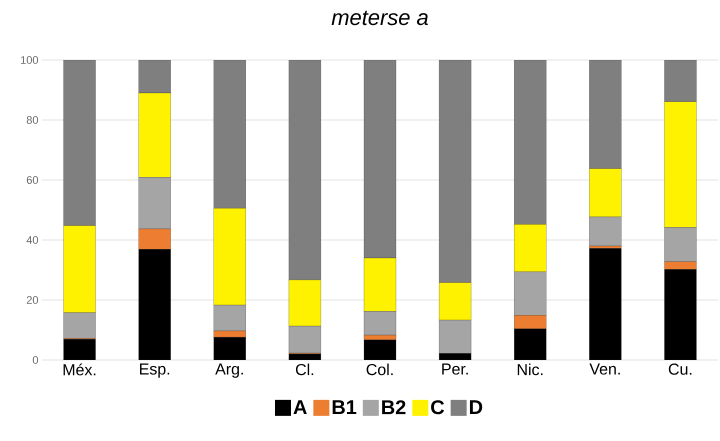  I want to click on x-tick-label: Col., so click(379, 370).